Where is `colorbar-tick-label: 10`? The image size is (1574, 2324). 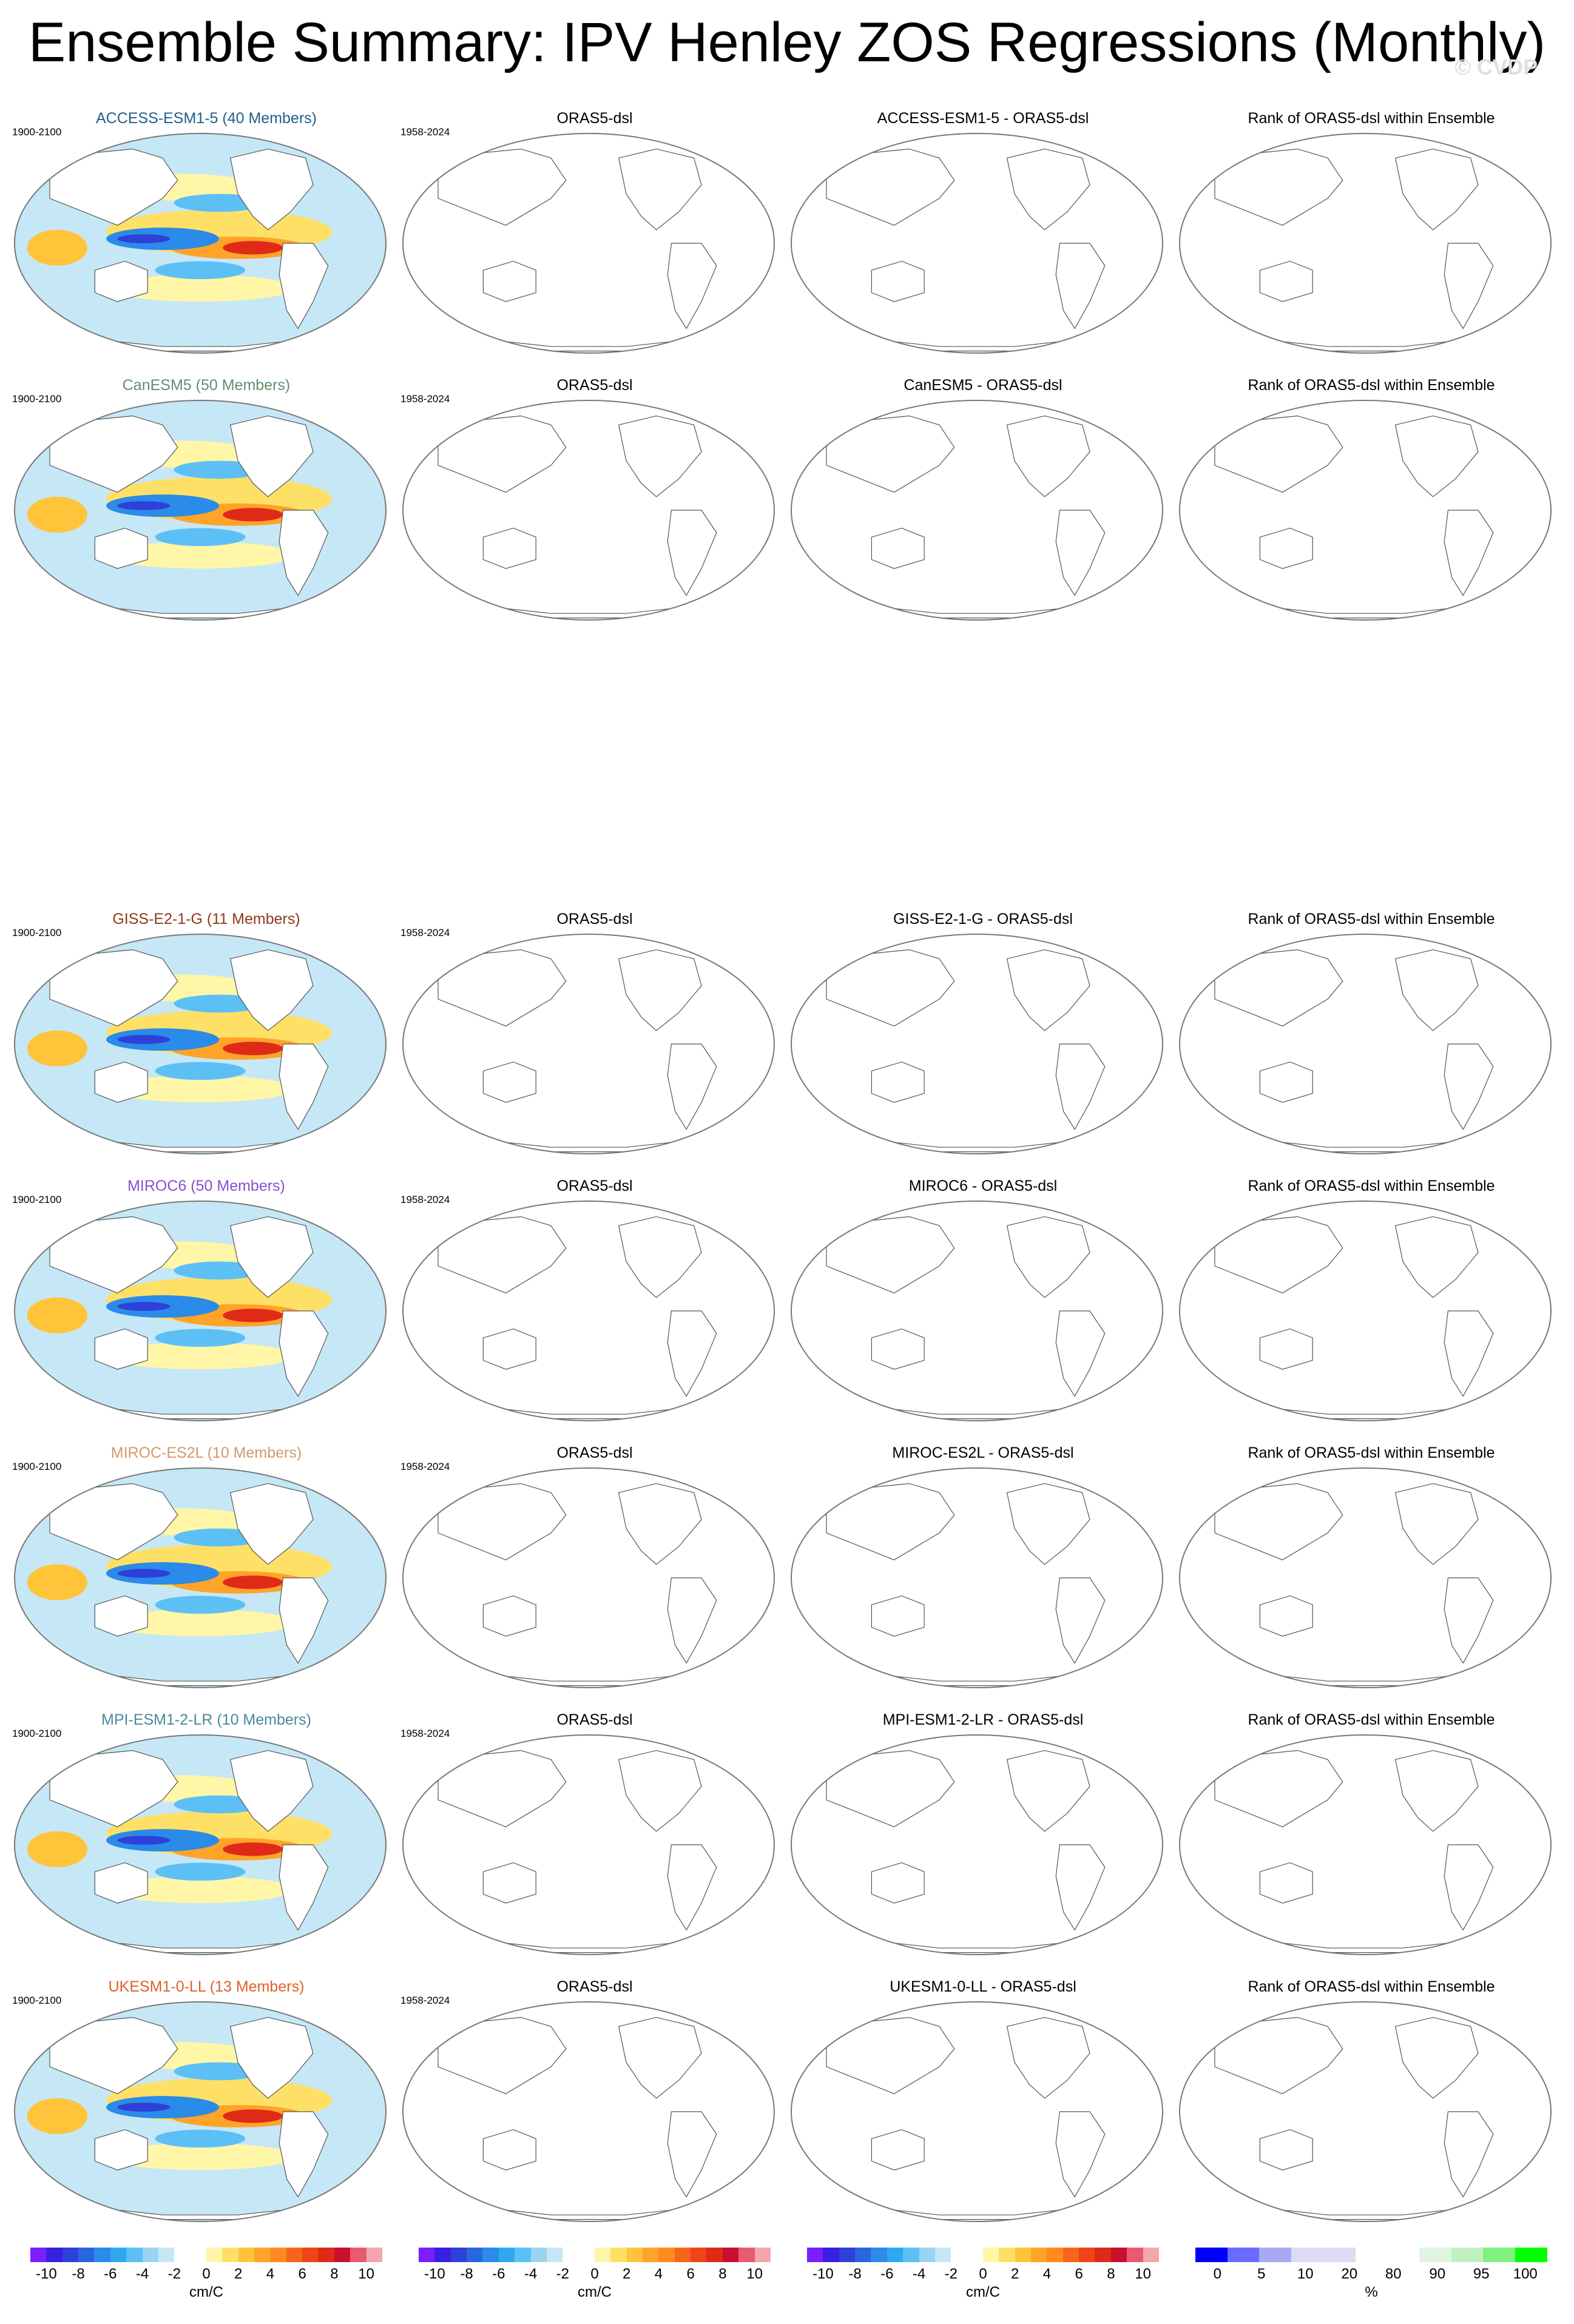
colorbar-tick-label: 10 is located at coordinates (1143, 2274).